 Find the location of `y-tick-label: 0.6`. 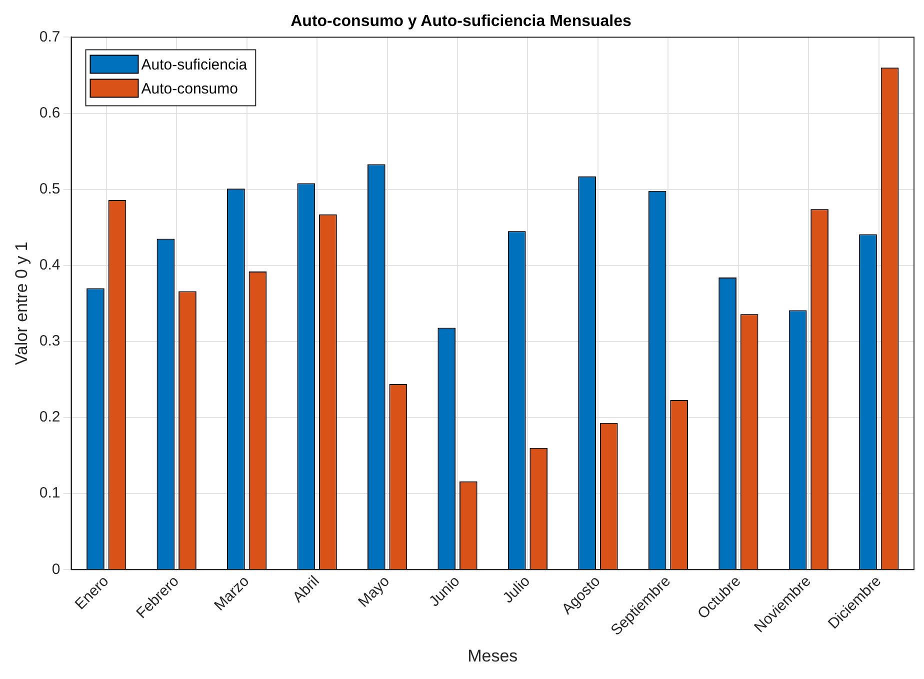

y-tick-label: 0.6 is located at coordinates (49, 113).